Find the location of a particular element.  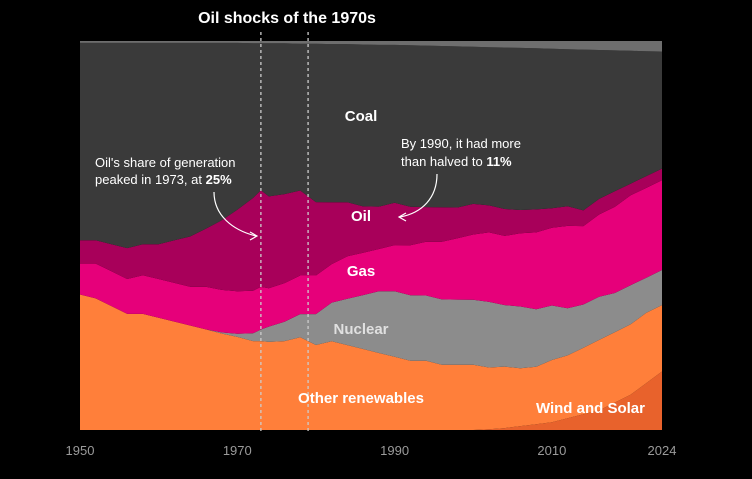

x-tick-label: 1970 is located at coordinates (237, 450).